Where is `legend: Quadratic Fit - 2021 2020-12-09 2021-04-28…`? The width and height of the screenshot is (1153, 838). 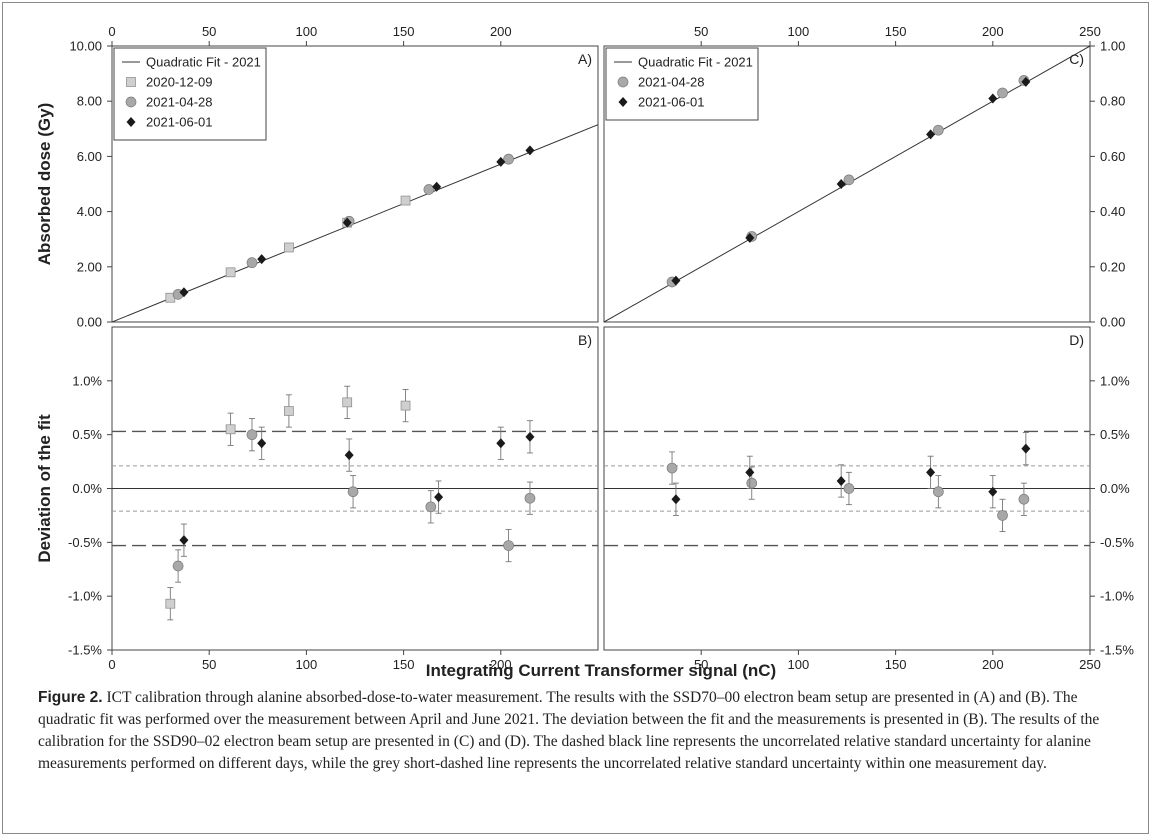 legend: Quadratic Fit - 2021 2020-12-09 2021-04-28… is located at coordinates (190, 94).